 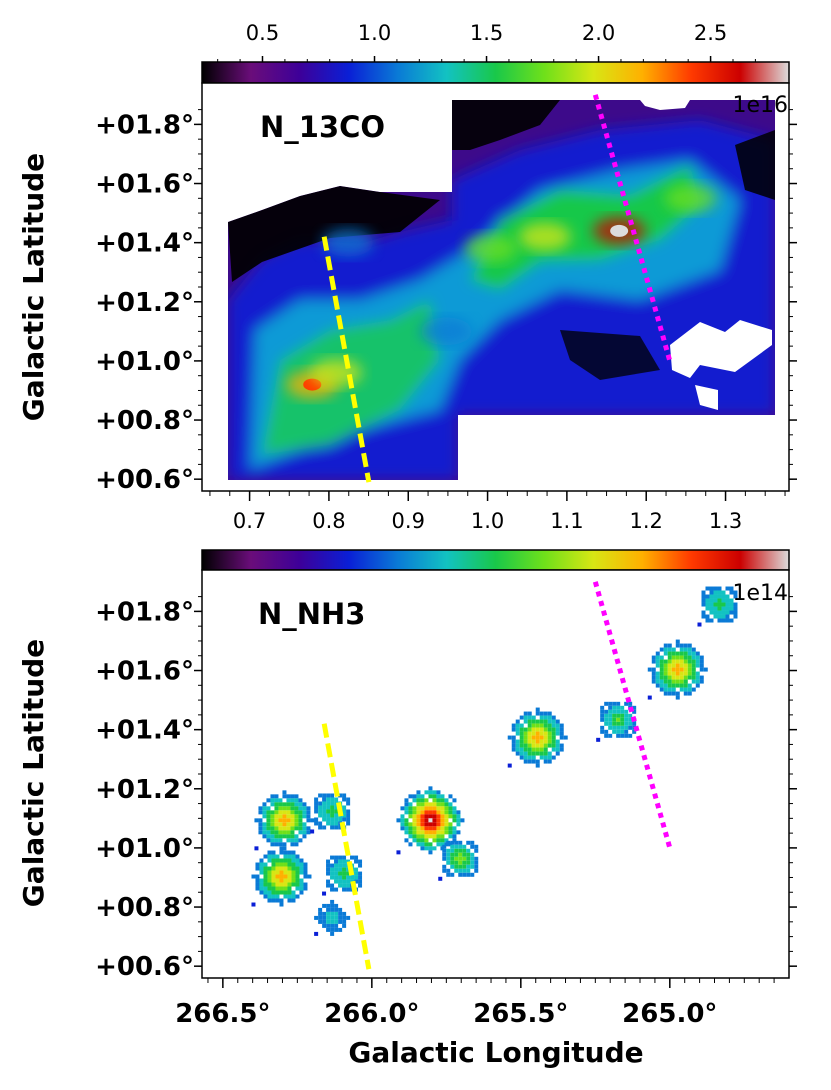 I want to click on bottom-colorbar-gradient, so click(x=495, y=560).